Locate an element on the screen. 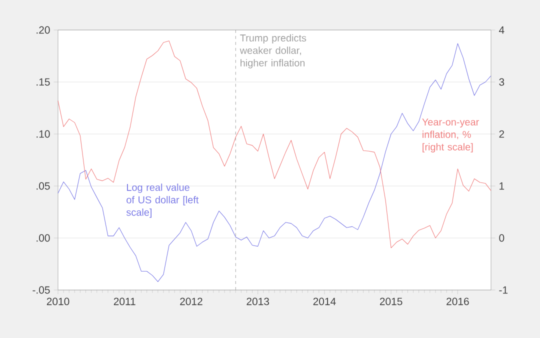 This screenshot has height=338, width=540. y-tick-label: -.05 is located at coordinates (41, 290).